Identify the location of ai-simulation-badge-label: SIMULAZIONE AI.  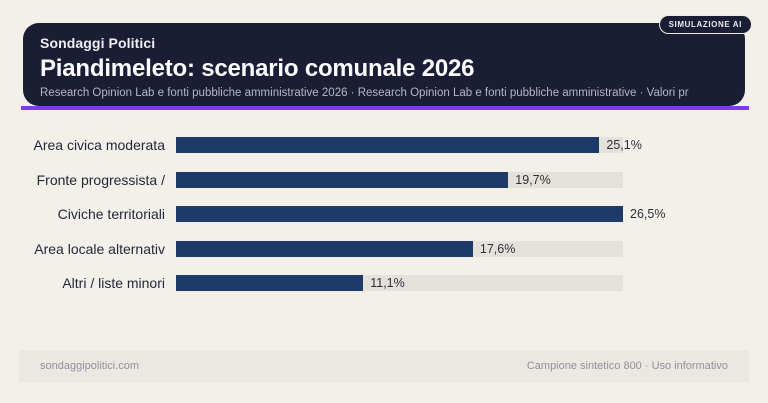
(705, 24).